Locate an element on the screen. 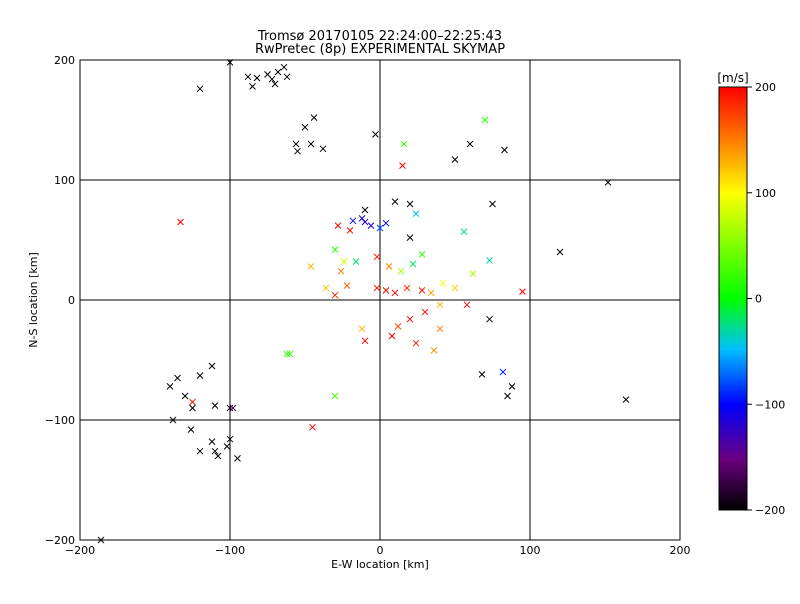 The height and width of the screenshot is (604, 800). colorbar-tick-label: 0 is located at coordinates (758, 299).